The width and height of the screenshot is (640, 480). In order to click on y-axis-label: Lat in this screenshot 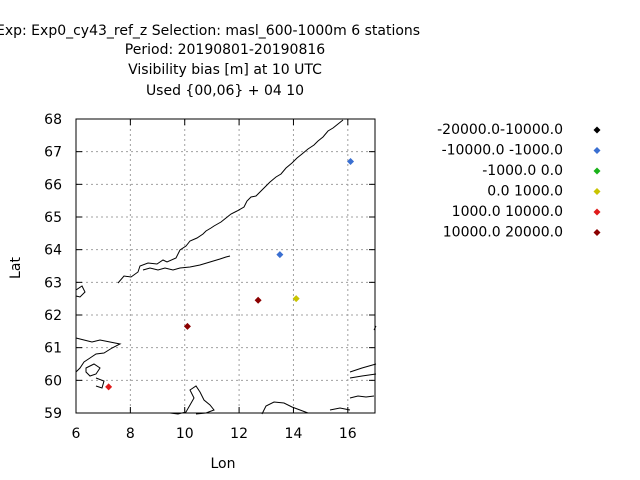, I will do `click(16, 268)`.